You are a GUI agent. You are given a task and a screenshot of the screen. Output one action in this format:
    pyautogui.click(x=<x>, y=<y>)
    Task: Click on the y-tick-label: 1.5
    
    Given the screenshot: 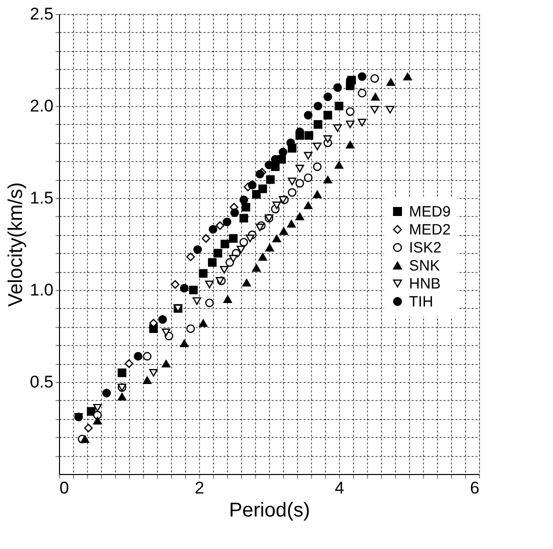 What is the action you would take?
    pyautogui.click(x=42, y=198)
    